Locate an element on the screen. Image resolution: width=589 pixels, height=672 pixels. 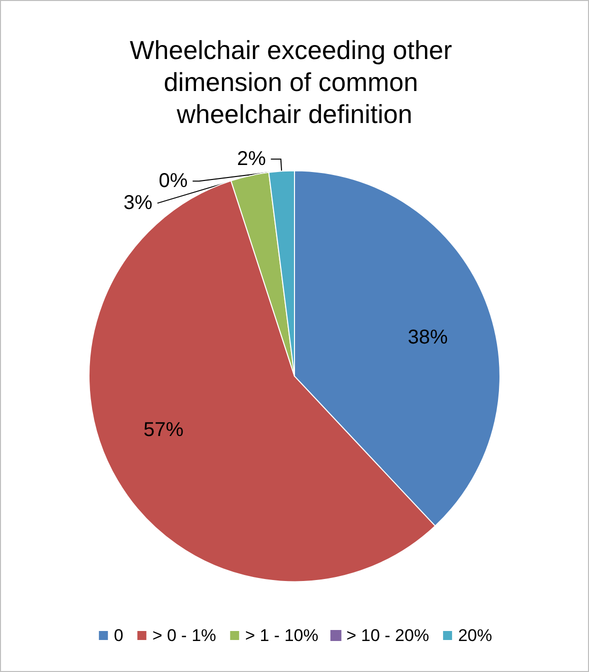
text: 0% is located at coordinates (173, 181).